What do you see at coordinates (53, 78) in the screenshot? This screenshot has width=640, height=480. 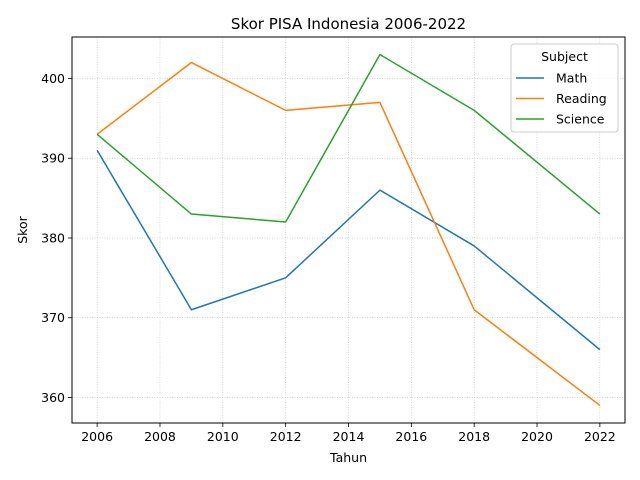 I see `y-tick-label: 400` at bounding box center [53, 78].